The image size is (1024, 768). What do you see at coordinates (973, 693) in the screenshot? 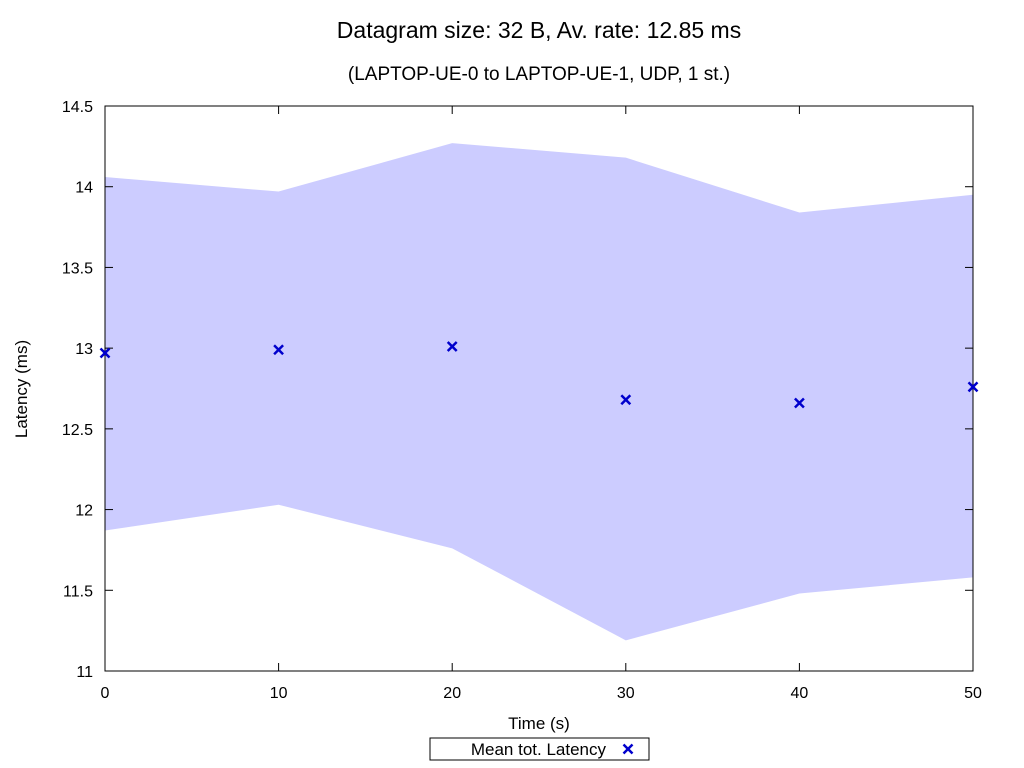
I see `x-tick-label: 50` at bounding box center [973, 693].